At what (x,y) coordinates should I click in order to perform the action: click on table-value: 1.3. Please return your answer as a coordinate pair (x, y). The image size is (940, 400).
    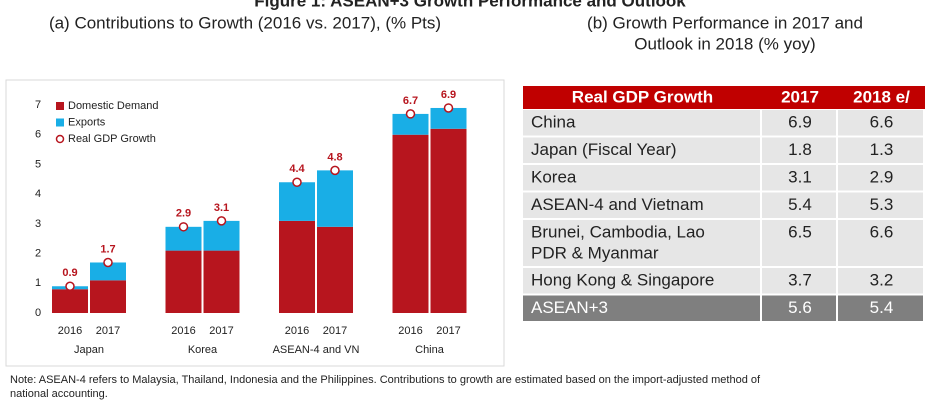
    Looking at the image, I should click on (882, 149).